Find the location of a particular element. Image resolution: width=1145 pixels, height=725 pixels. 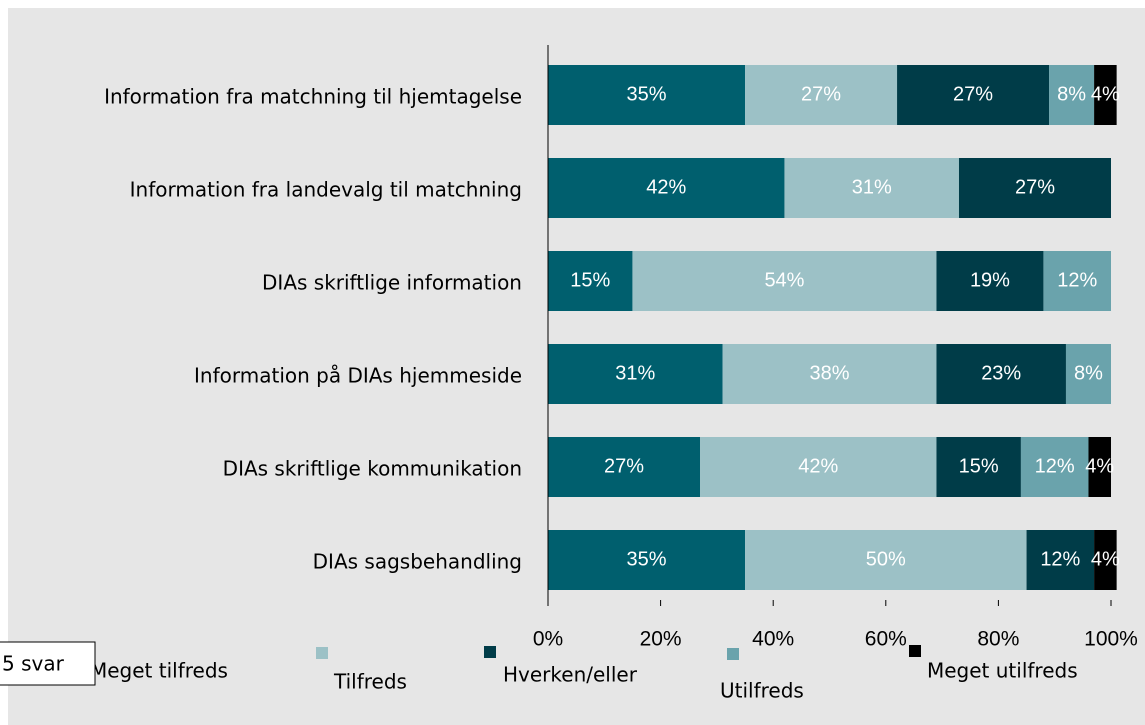

category-label: DIAs sagsbehandling is located at coordinates (417, 562).